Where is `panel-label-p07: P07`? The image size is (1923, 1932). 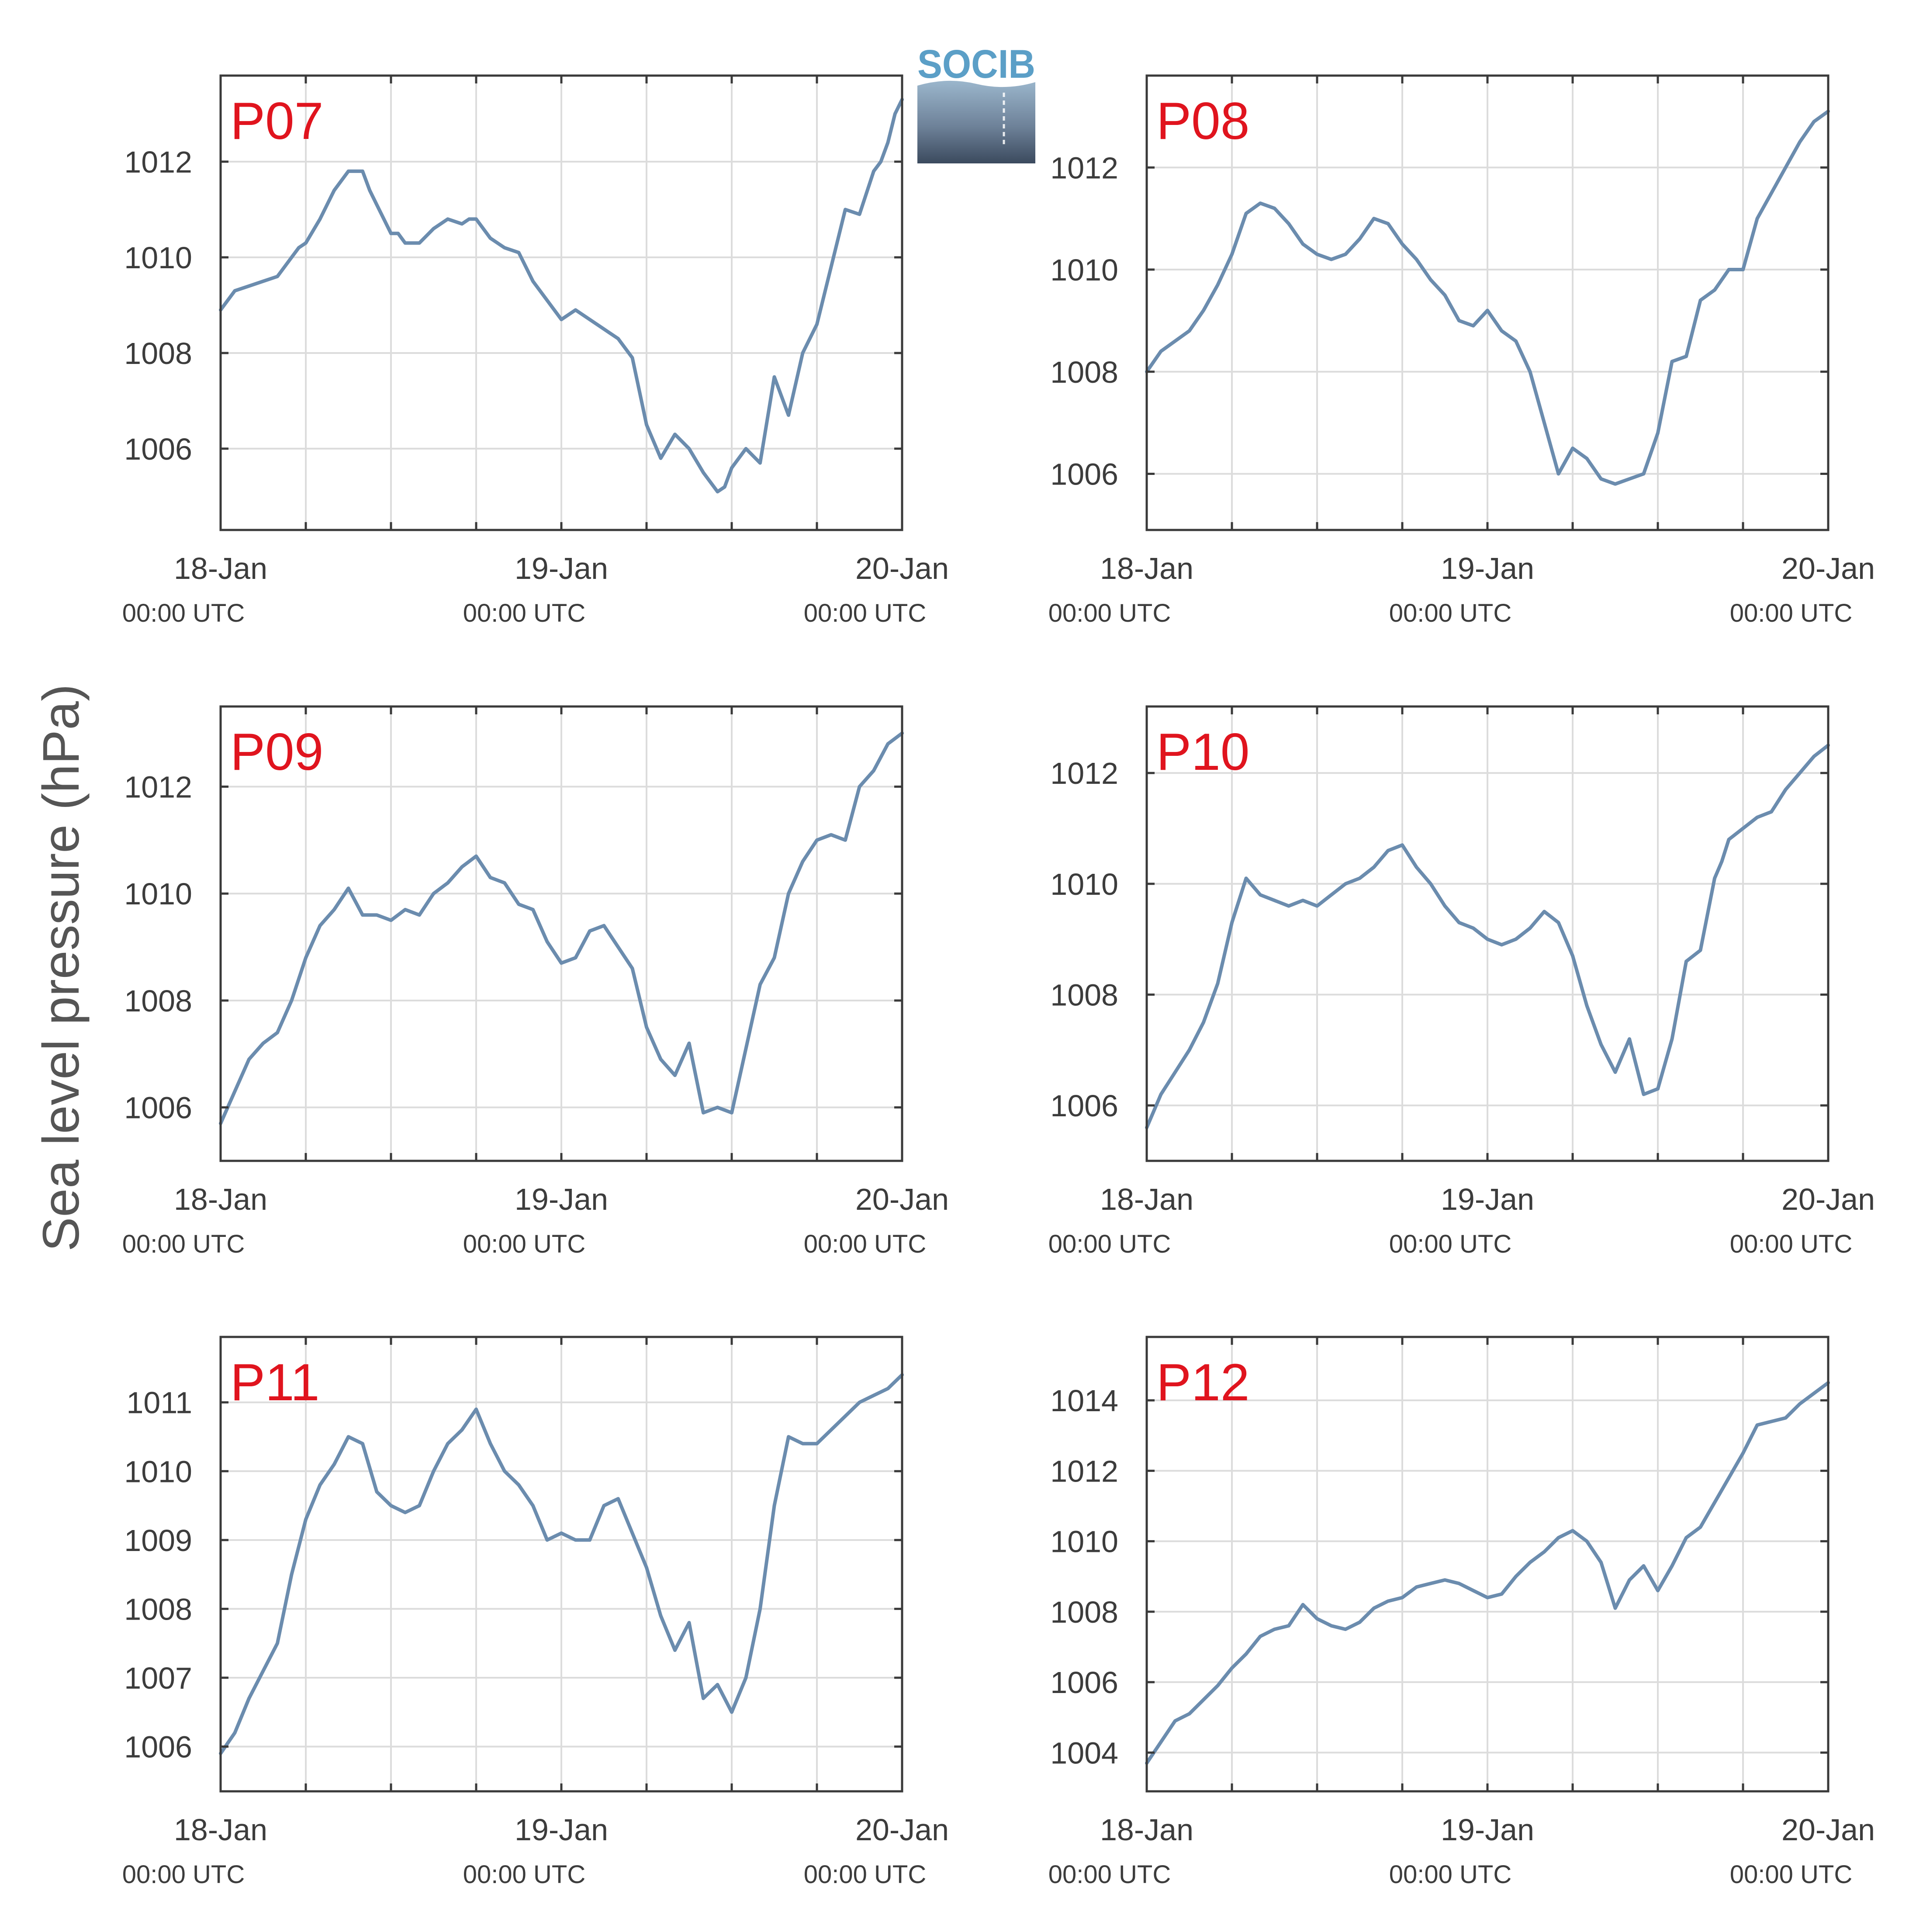
panel-label-p07: P07 is located at coordinates (277, 121).